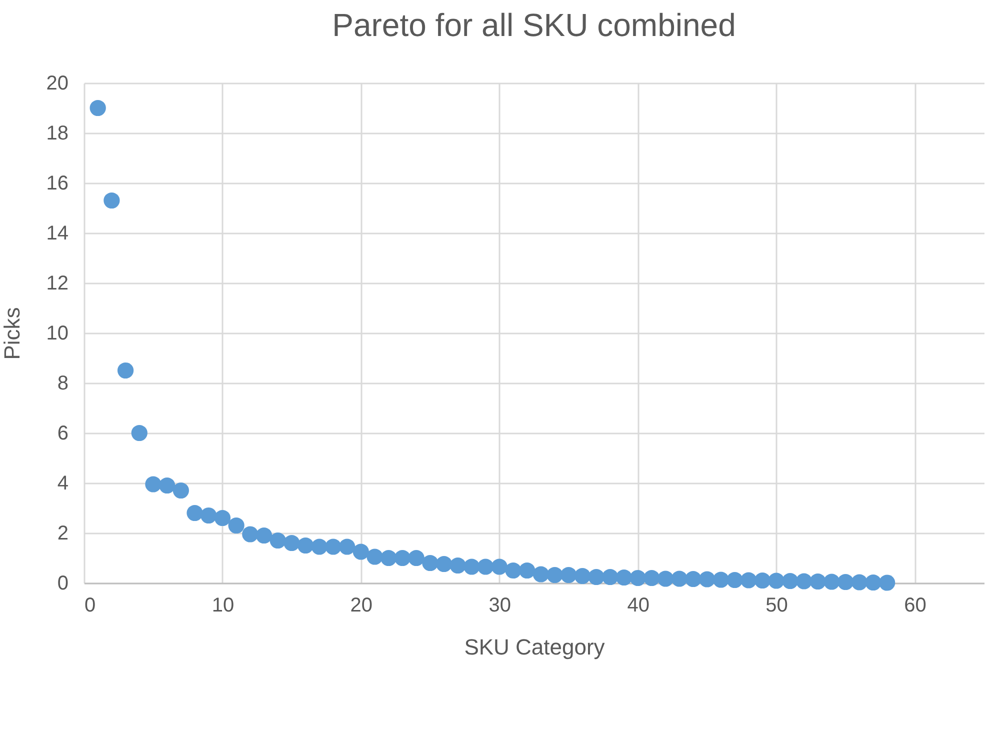 This screenshot has width=1000, height=750. I want to click on y-tick-label: 4, so click(62, 483).